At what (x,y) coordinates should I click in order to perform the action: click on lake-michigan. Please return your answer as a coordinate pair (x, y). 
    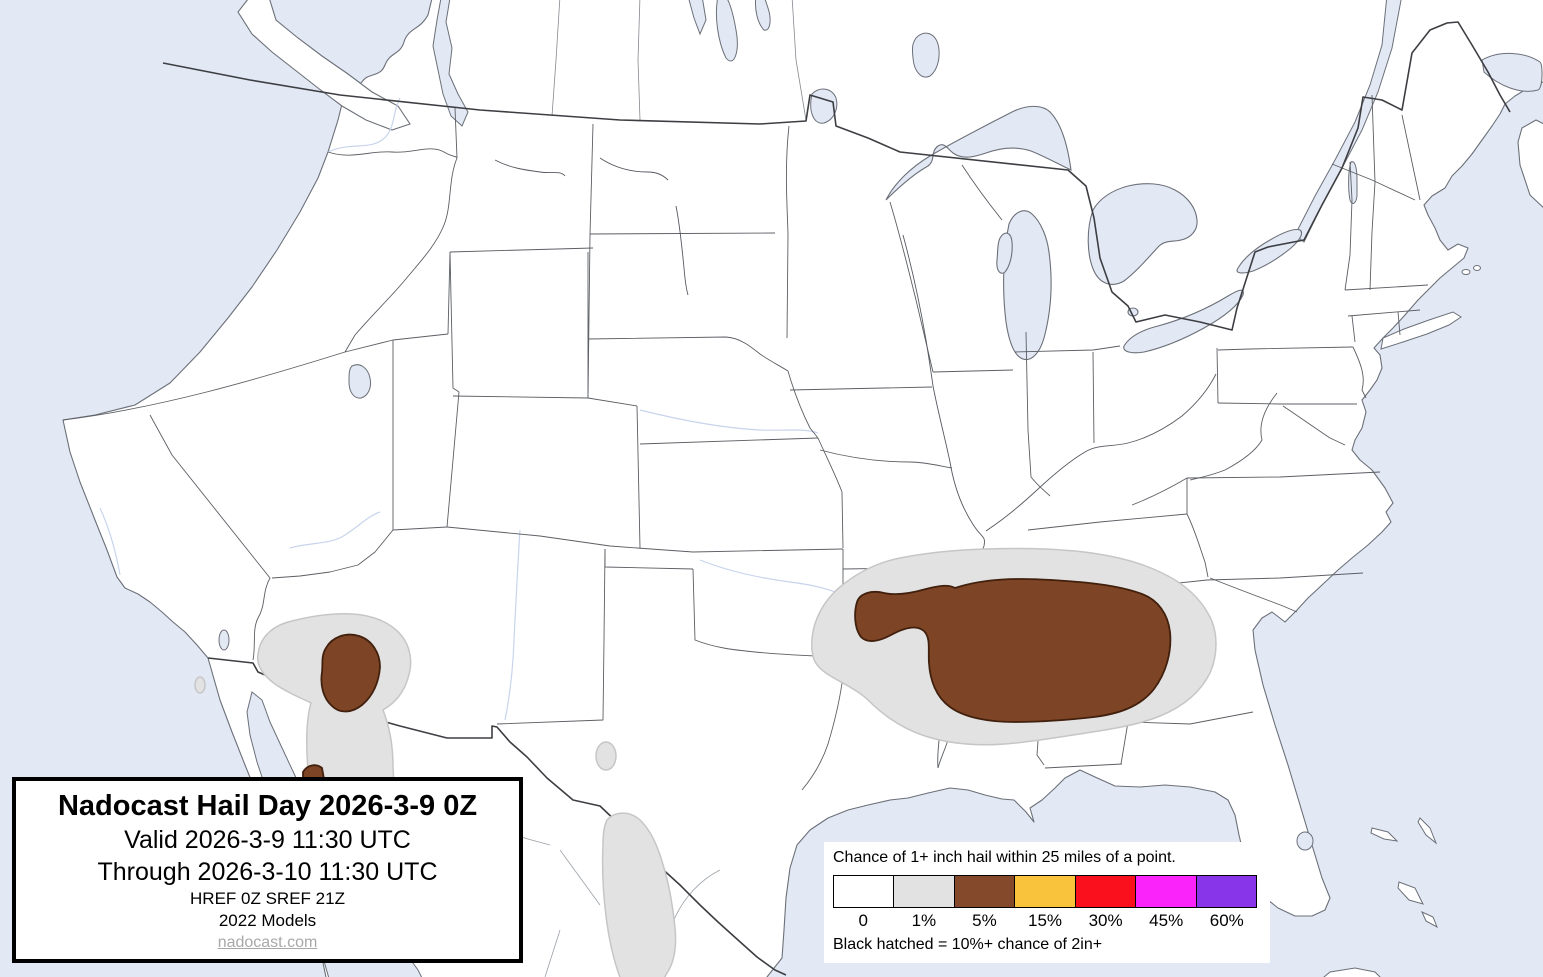
    Looking at the image, I should click on (1027, 285).